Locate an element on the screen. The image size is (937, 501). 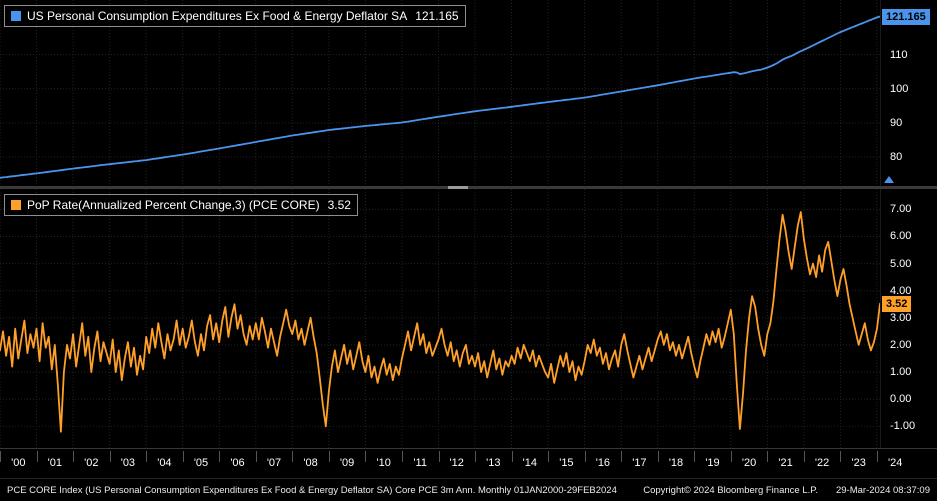
x-axis-year-label: '18 is located at coordinates (676, 463).